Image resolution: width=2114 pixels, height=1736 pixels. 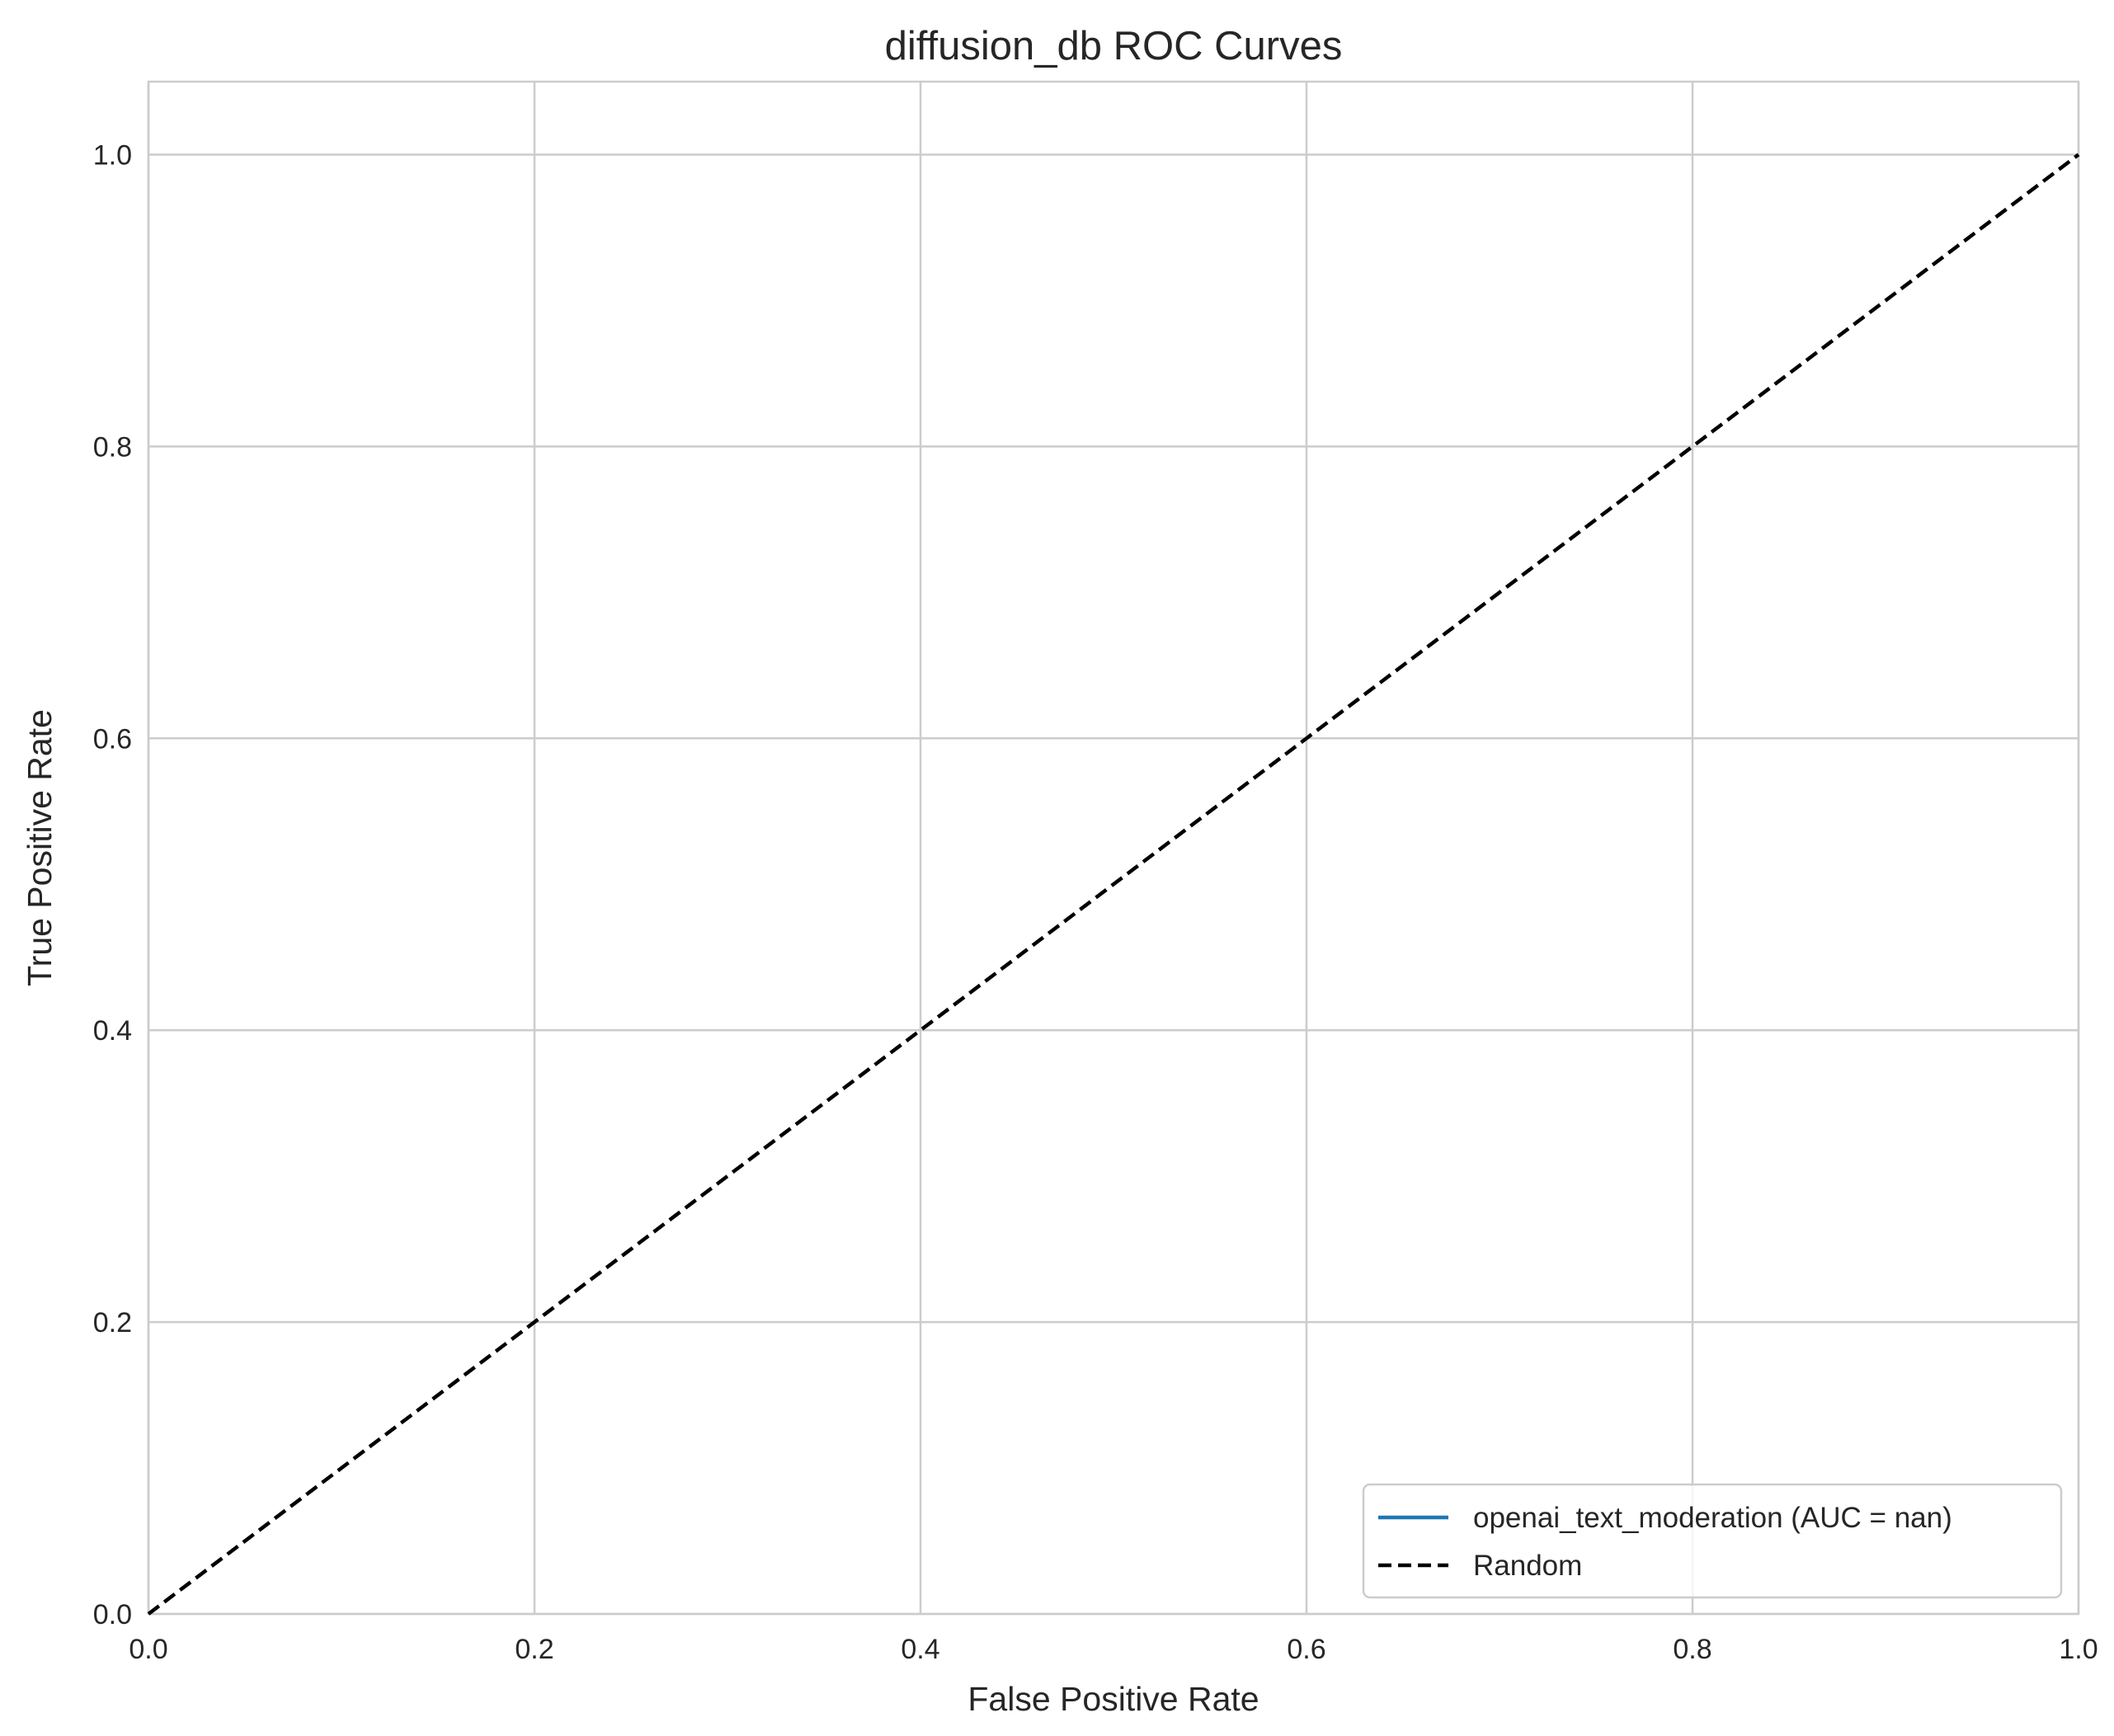 I want to click on chart-title: diffusion_db ROC Curves, so click(x=1114, y=46).